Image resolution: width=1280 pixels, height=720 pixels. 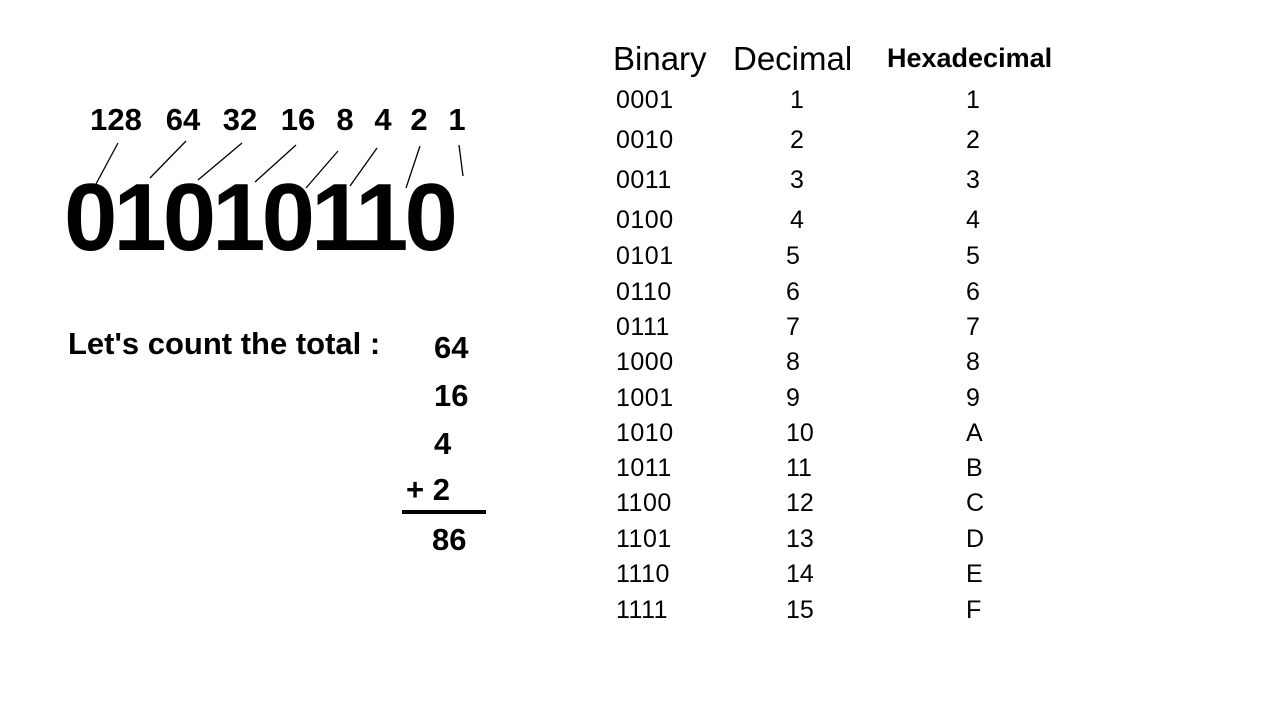 I want to click on hex-cell: 7, so click(x=973, y=327).